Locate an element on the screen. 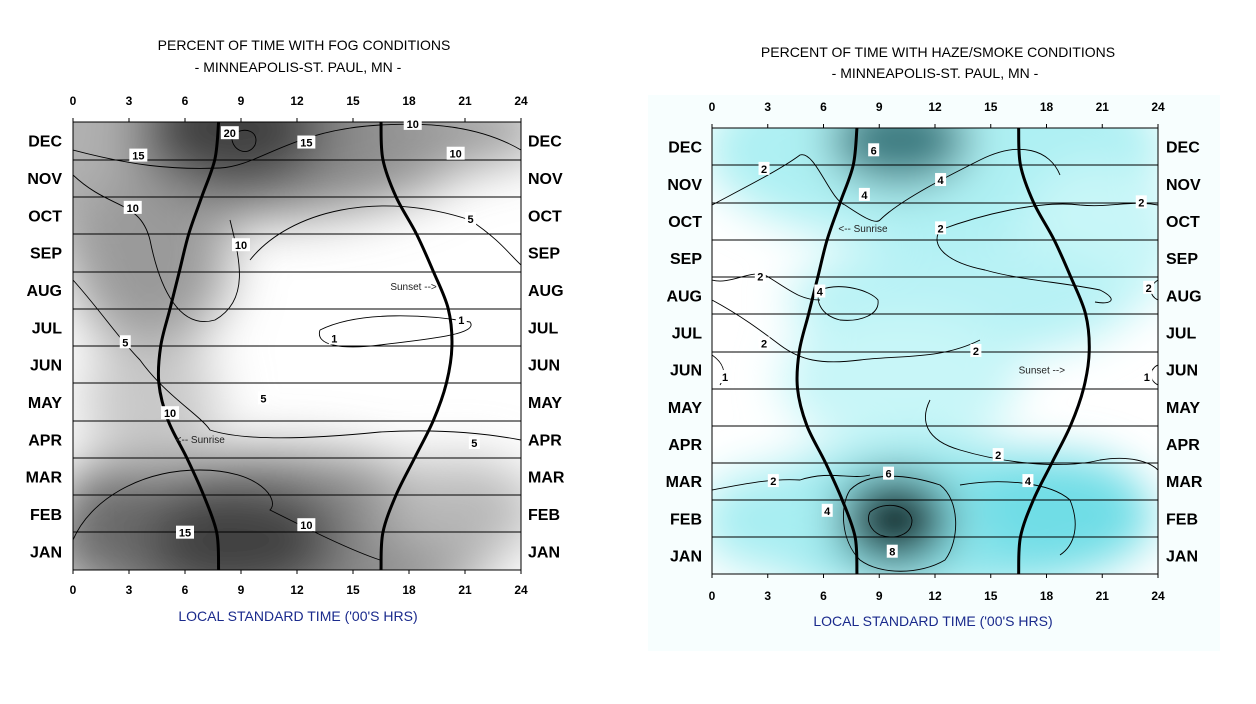  fog-x-tick-bottom: 6 is located at coordinates (185, 590).